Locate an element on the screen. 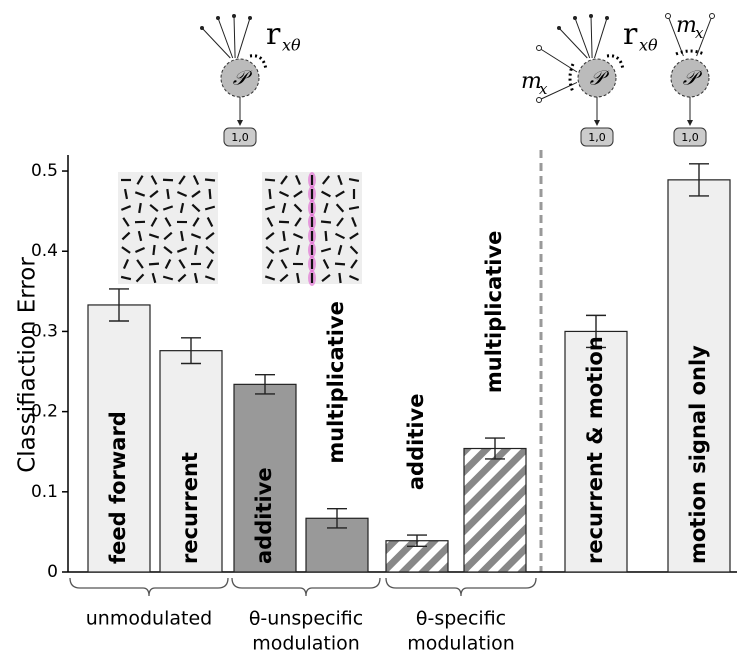  y-tick-label: 0.2 is located at coordinates (44, 412).